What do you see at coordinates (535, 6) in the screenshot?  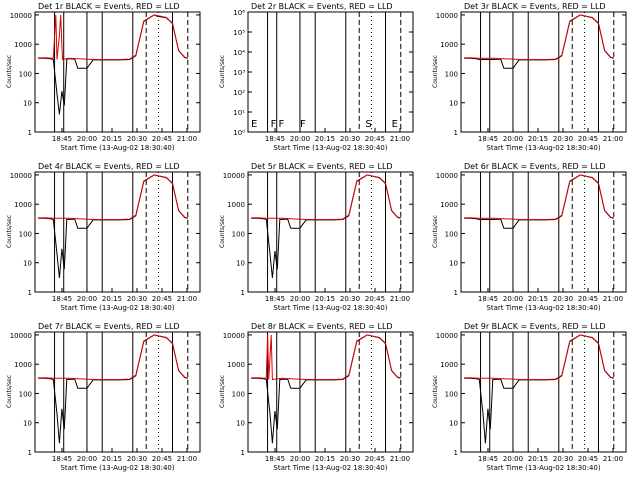 I see `plot-title: Det 3r BLACK = Events, RED = LLD` at bounding box center [535, 6].